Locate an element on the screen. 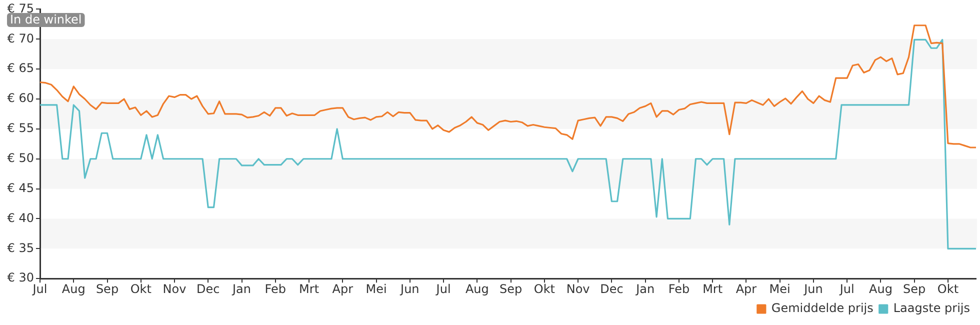 This screenshot has height=325, width=980. legend-label: Gemiddelde prijs is located at coordinates (822, 308).